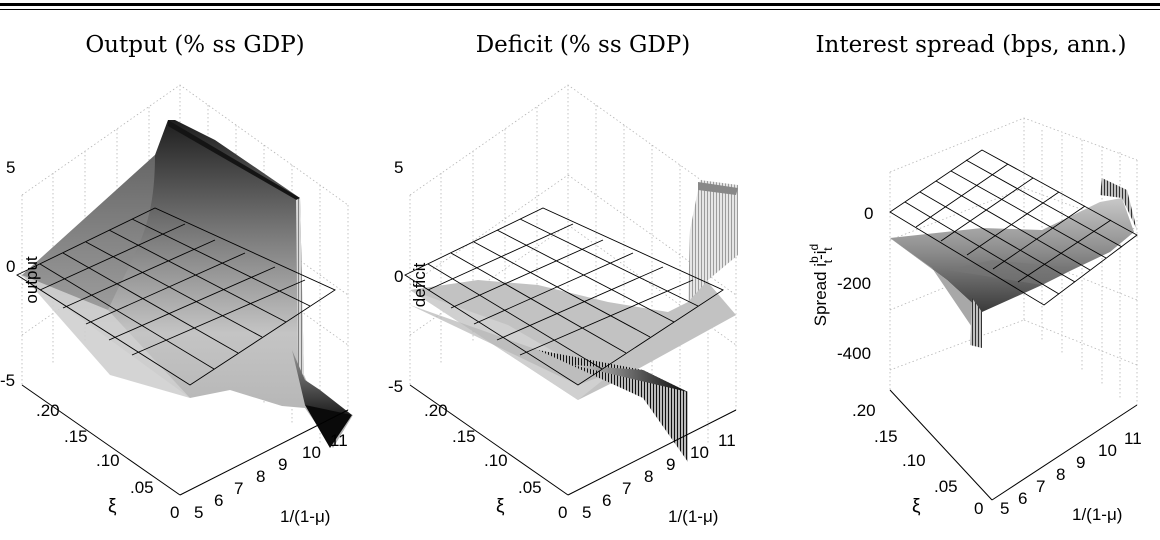 Image resolution: width=1160 pixels, height=540 pixels. What do you see at coordinates (580, 4) in the screenshot?
I see `top-rule-thick` at bounding box center [580, 4].